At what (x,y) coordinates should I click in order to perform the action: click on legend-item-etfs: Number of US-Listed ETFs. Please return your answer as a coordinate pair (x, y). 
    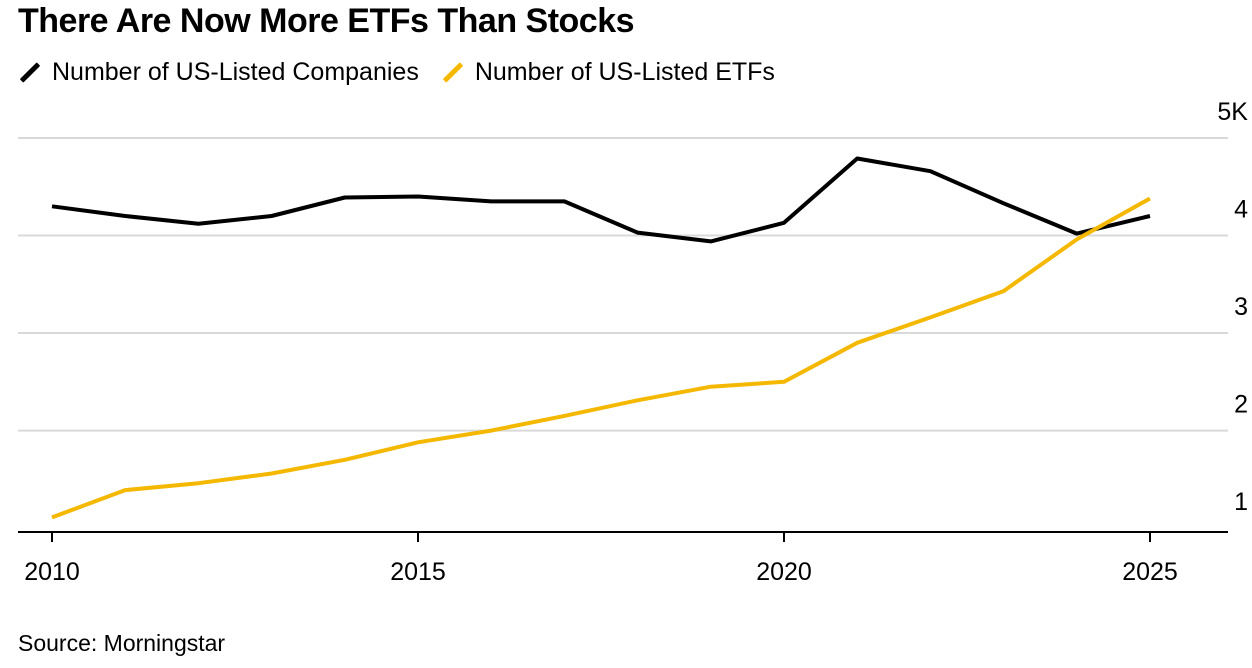
    Looking at the image, I should click on (608, 72).